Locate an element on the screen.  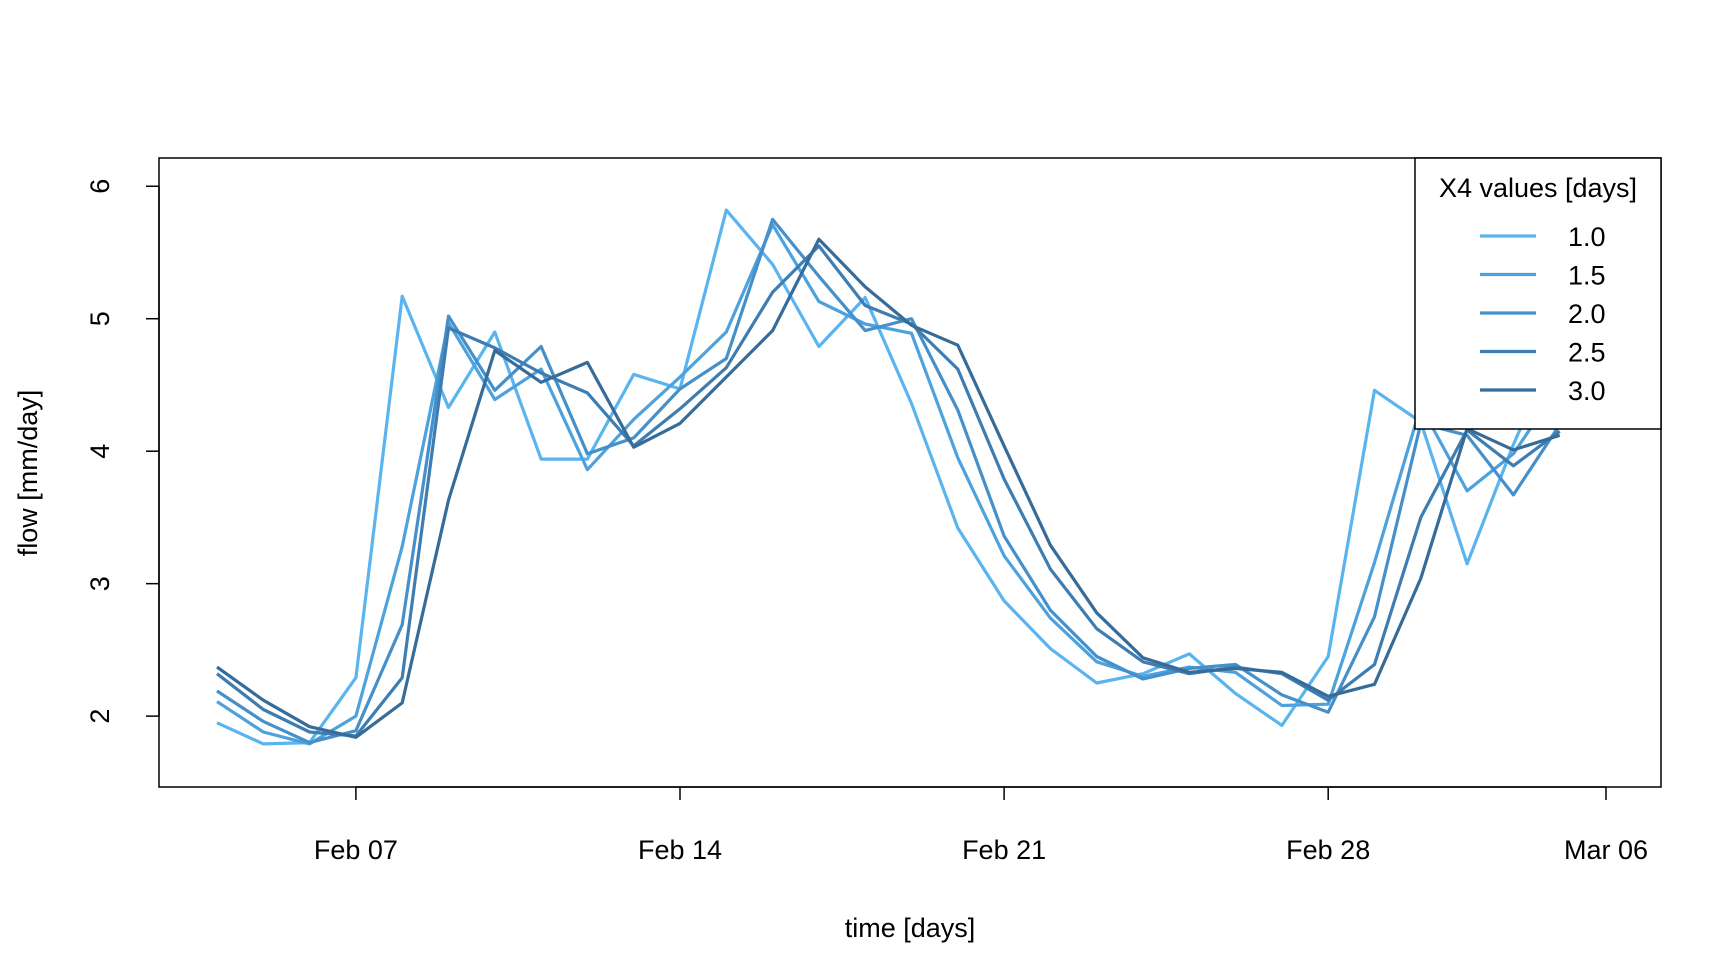
legend-label-3: 2.0 is located at coordinates (1587, 314).